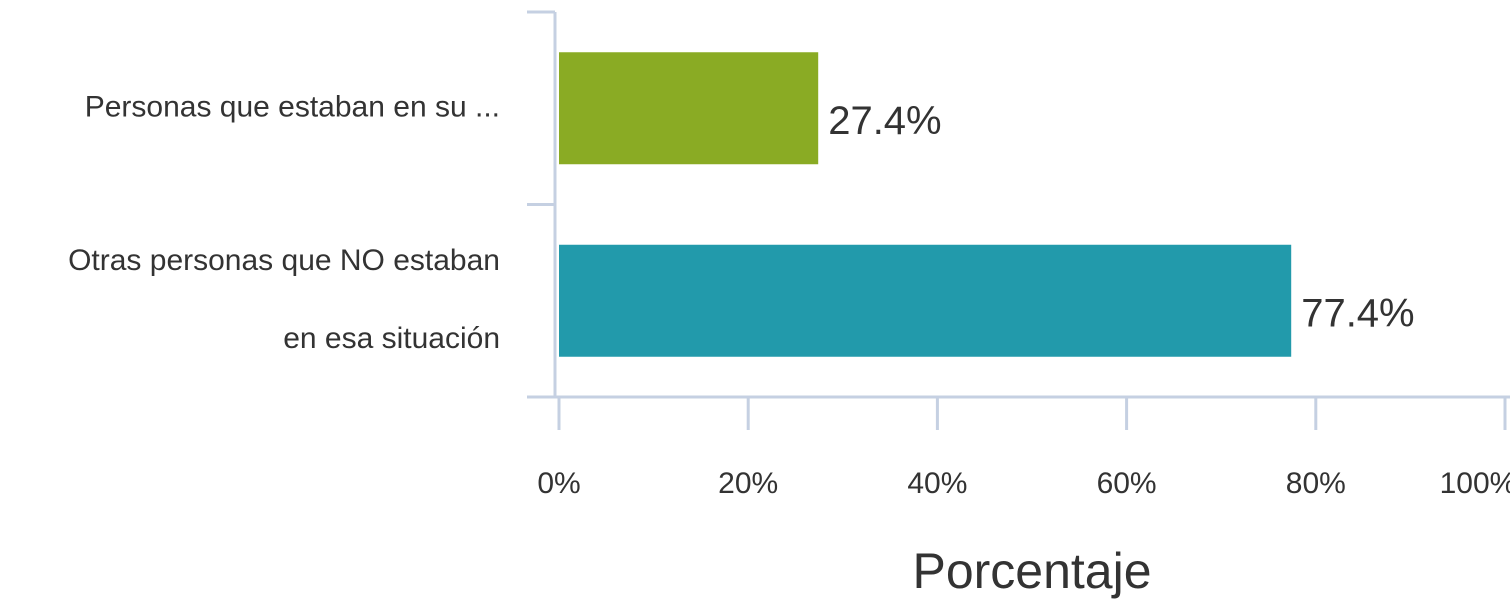  Describe the element at coordinates (1316, 483) in the screenshot. I see `x-tick-label: 80%` at that location.